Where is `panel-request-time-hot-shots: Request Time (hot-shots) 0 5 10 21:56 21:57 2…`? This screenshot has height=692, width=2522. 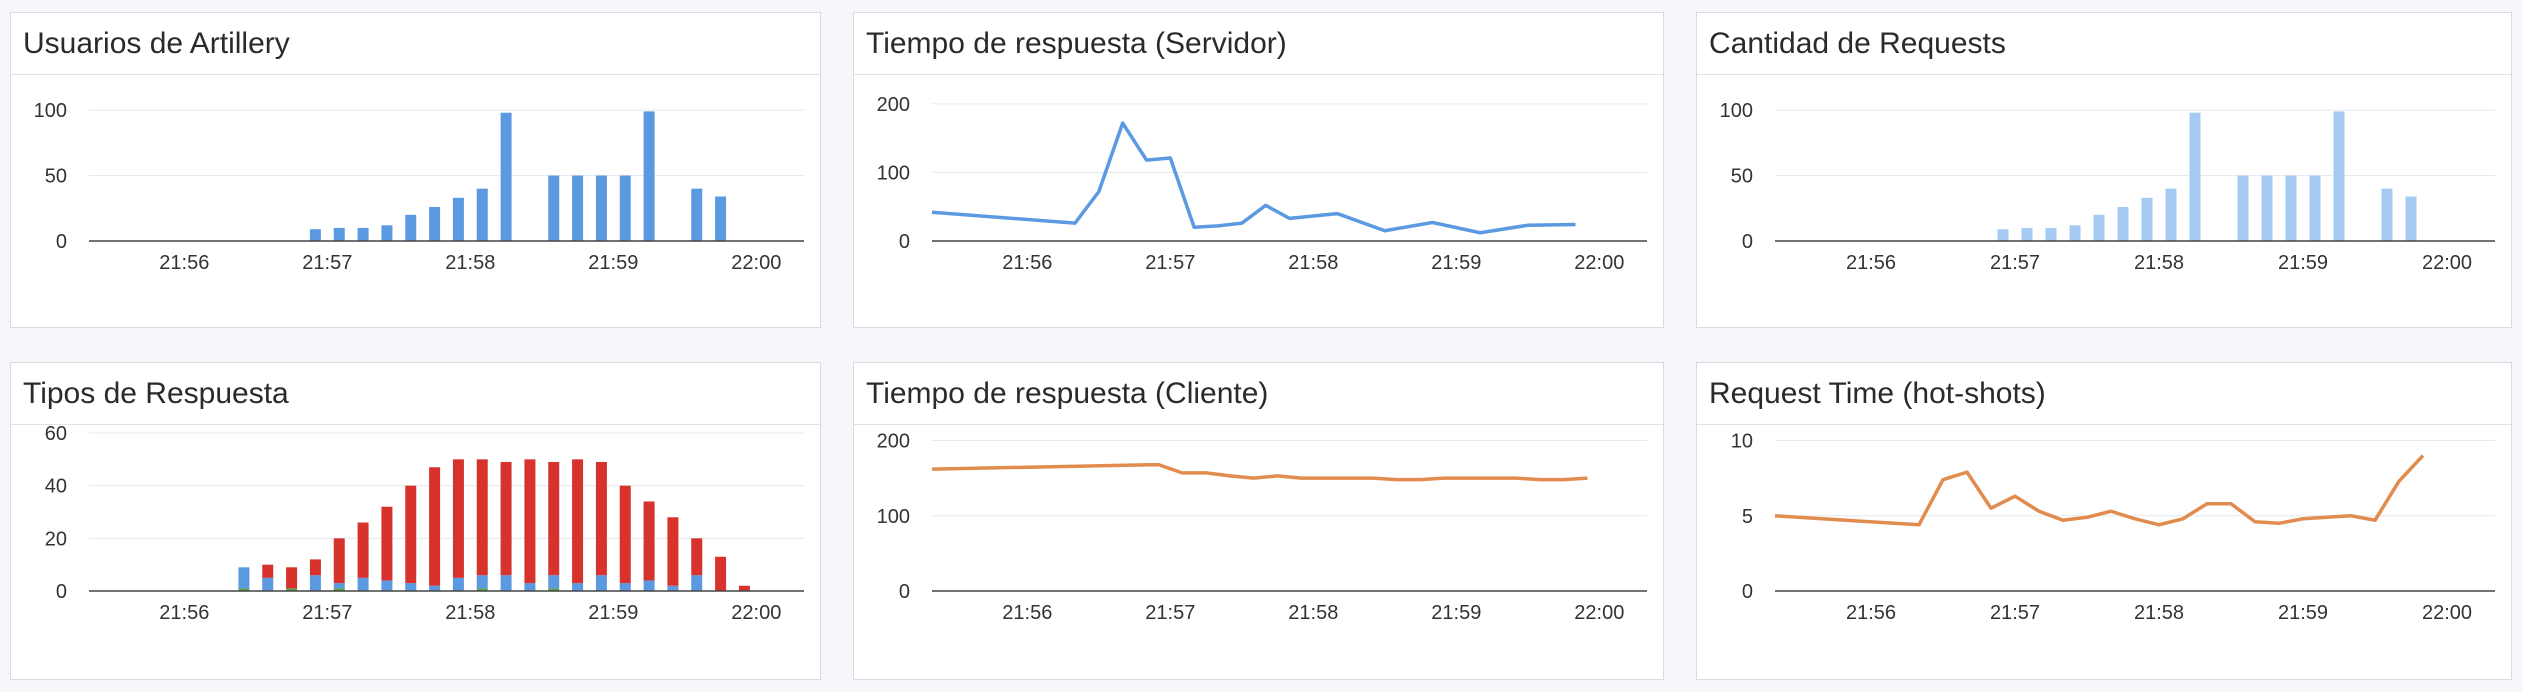 panel-request-time-hot-shots: Request Time (hot-shots) 0 5 10 21:56 21:57 2… is located at coordinates (2104, 521).